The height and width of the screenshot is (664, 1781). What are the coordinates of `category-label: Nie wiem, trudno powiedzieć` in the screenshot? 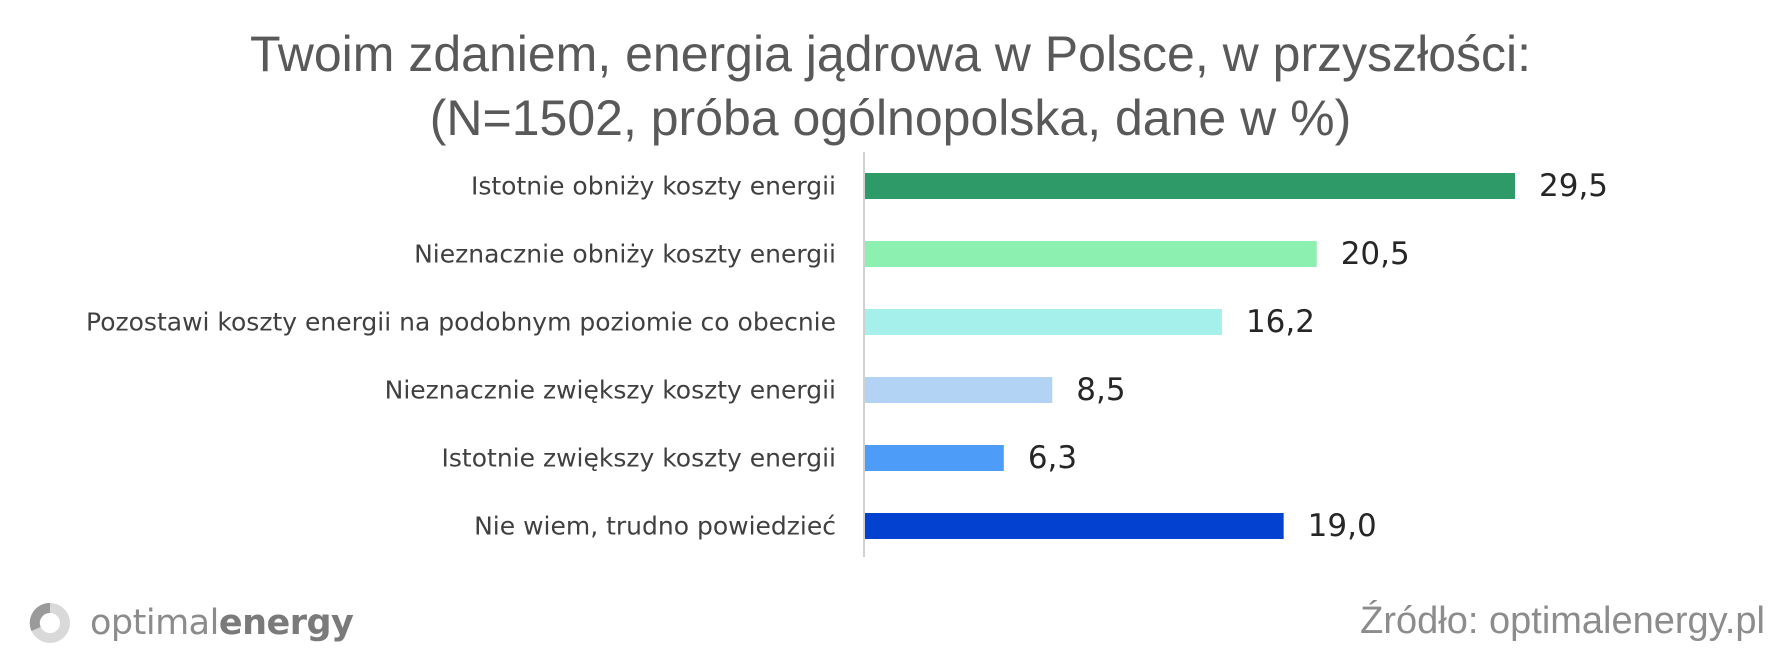 It's located at (655, 526).